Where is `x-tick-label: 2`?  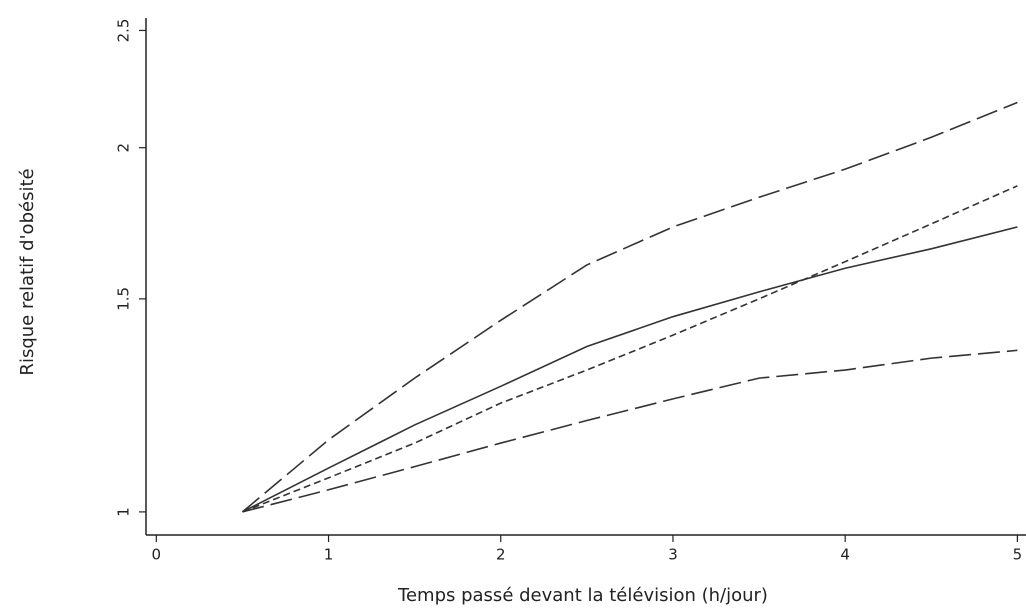
x-tick-label: 2 is located at coordinates (501, 555).